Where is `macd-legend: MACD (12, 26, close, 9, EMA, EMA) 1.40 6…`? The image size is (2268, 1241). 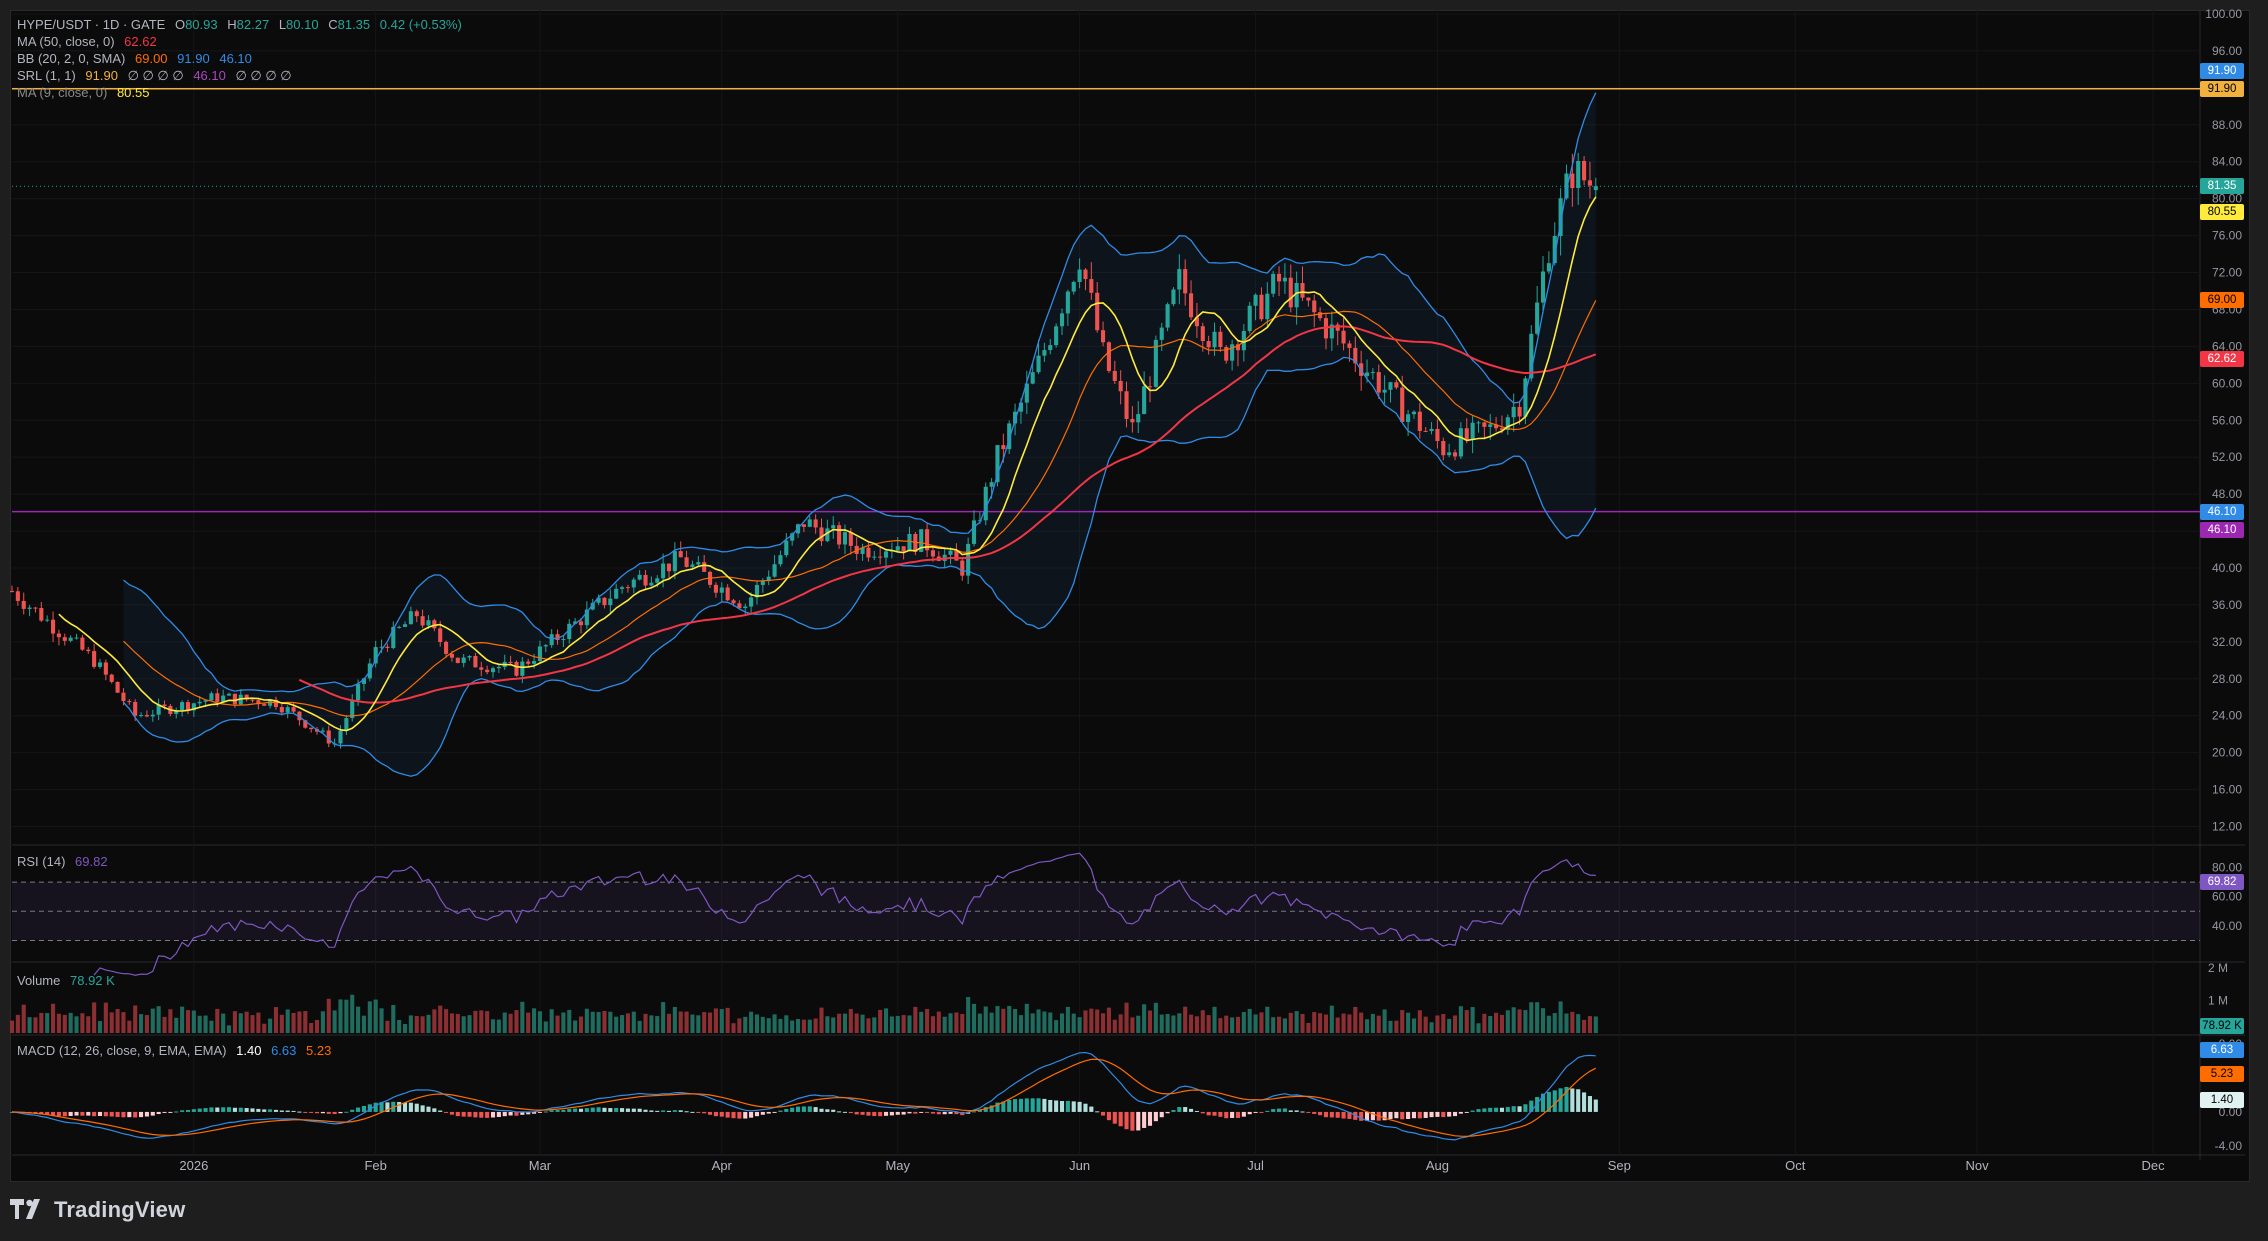 macd-legend: MACD (12, 26, close, 9, EMA, EMA) 1.40 6… is located at coordinates (174, 1050).